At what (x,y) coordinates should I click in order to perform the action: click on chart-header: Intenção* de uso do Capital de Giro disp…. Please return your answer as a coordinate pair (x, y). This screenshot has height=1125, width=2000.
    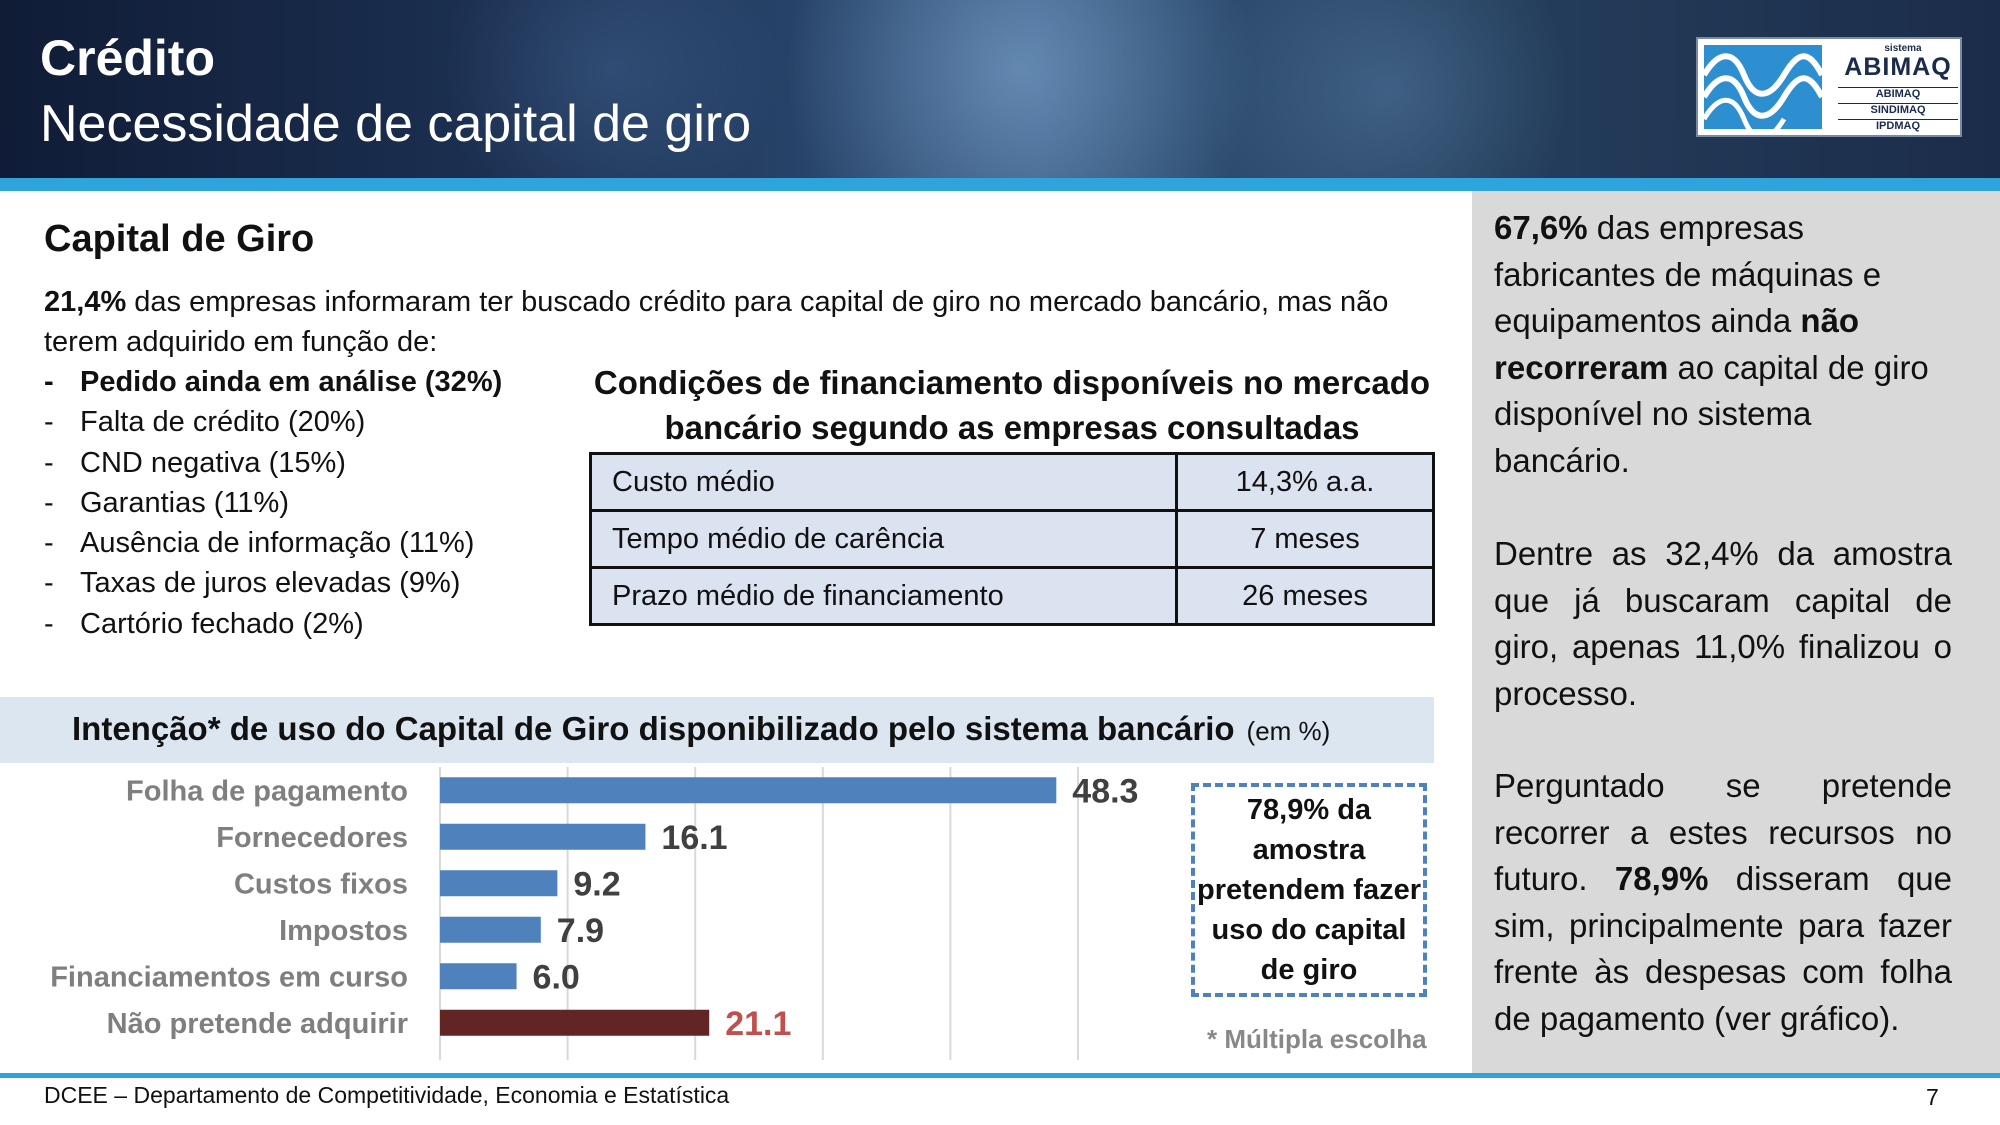
    Looking at the image, I should click on (717, 730).